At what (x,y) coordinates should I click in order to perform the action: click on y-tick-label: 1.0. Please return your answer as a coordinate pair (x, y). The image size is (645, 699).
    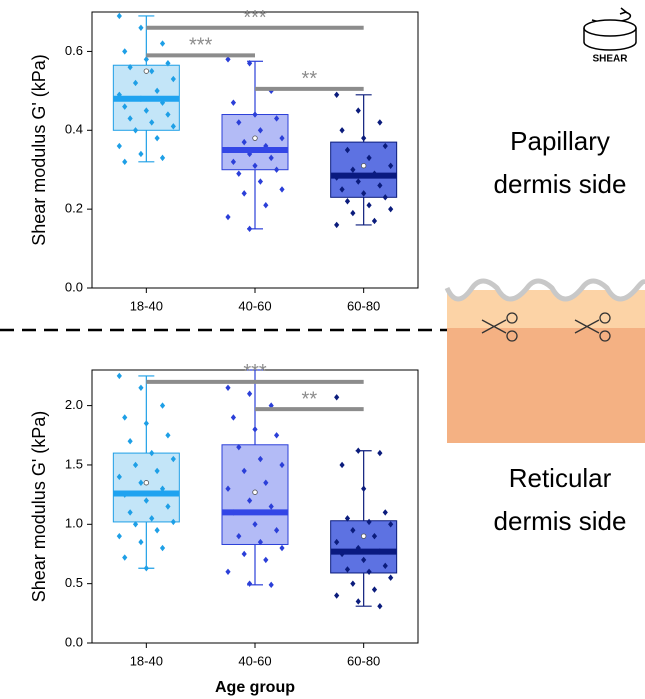
    Looking at the image, I should click on (74, 523).